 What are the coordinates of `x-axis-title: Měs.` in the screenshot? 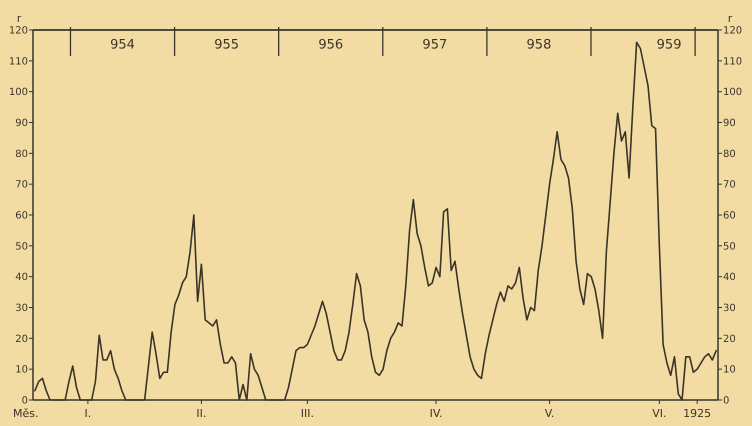 It's located at (25, 413).